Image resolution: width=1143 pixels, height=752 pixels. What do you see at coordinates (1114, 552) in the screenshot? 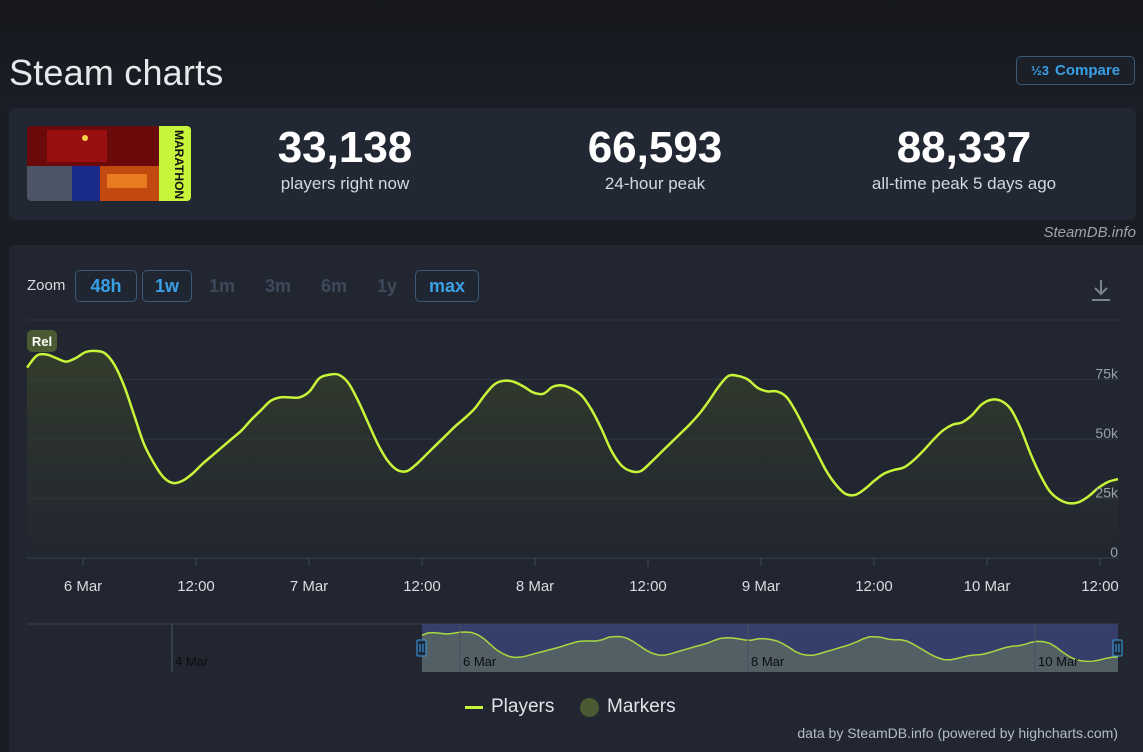
I see `y-tick-label: 0` at bounding box center [1114, 552].